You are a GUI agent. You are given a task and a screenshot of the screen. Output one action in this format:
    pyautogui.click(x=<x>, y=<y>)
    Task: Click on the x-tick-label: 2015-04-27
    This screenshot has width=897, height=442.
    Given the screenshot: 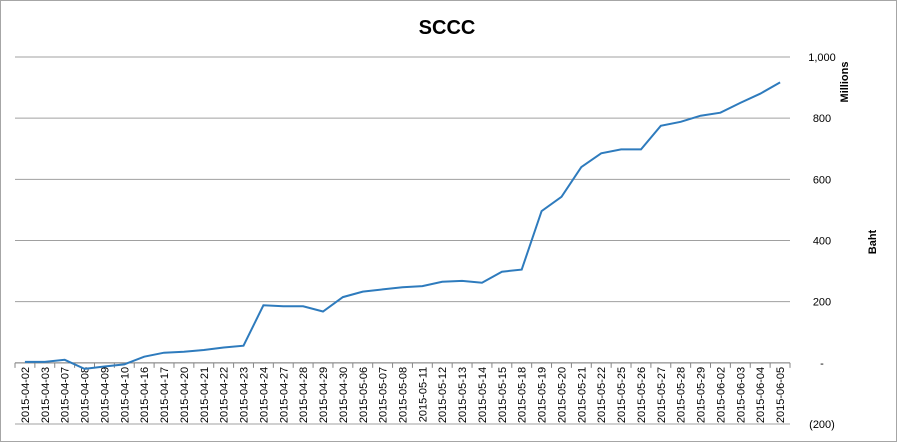 What is the action you would take?
    pyautogui.click(x=284, y=395)
    